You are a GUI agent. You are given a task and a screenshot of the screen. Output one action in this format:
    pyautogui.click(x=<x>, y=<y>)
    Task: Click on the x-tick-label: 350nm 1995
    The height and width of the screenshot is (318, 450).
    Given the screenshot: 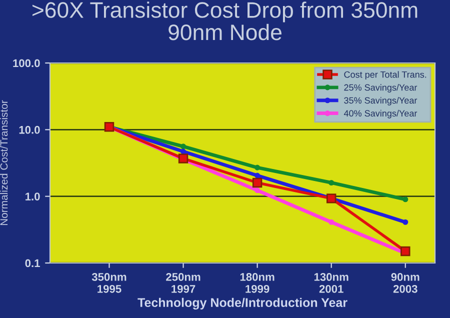 What is the action you would take?
    pyautogui.click(x=109, y=283)
    